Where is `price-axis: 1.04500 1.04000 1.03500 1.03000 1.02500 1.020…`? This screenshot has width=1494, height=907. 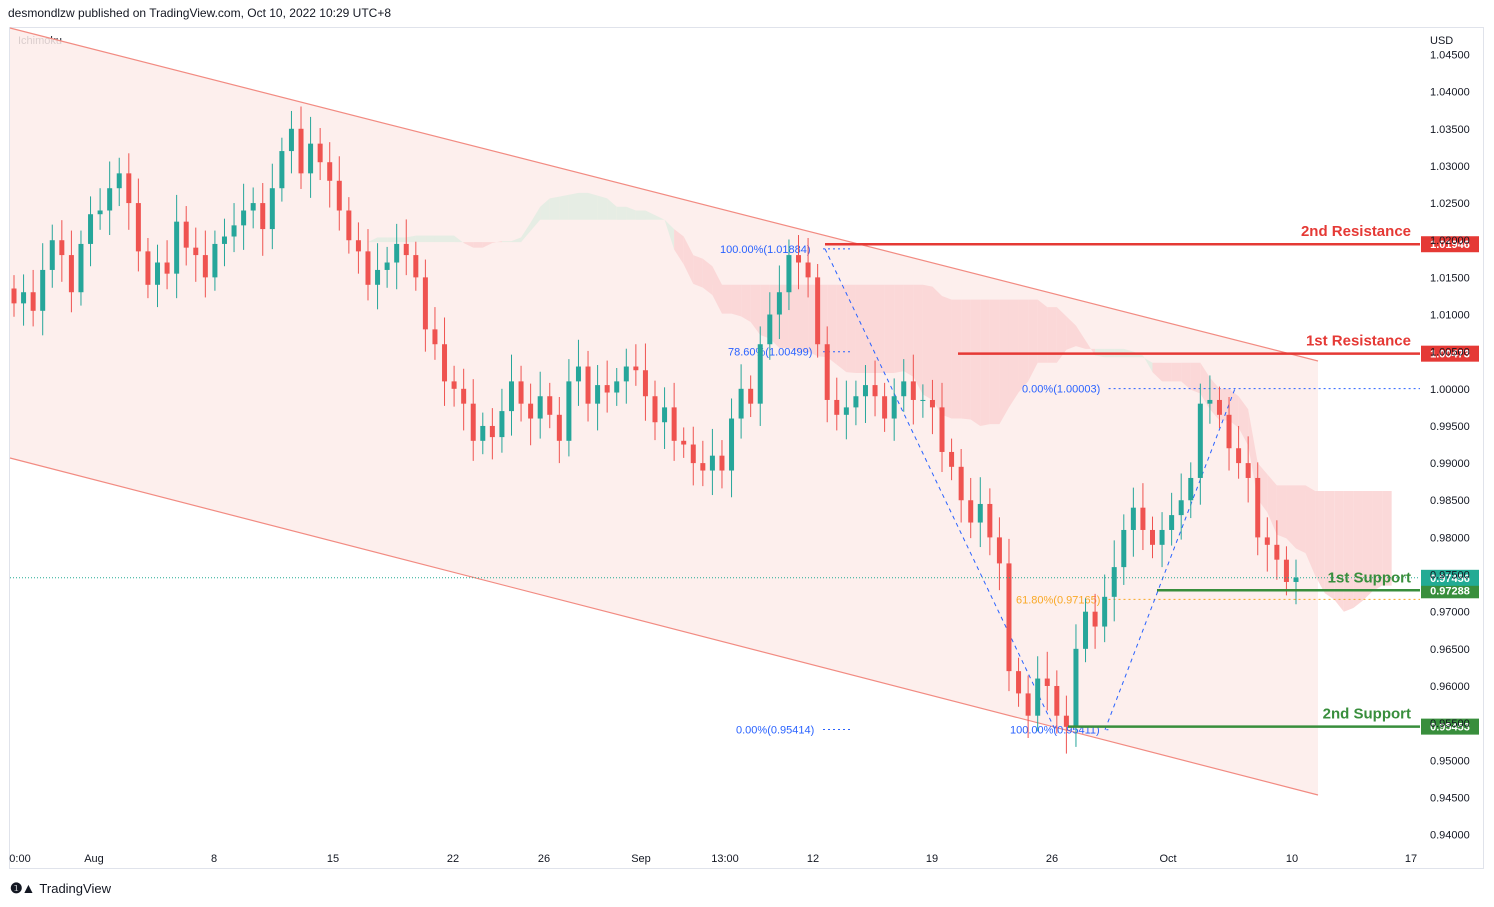
price-axis: 1.04500 1.04000 1.03500 1.03000 1.02500 1.020… is located at coordinates (1450, 445).